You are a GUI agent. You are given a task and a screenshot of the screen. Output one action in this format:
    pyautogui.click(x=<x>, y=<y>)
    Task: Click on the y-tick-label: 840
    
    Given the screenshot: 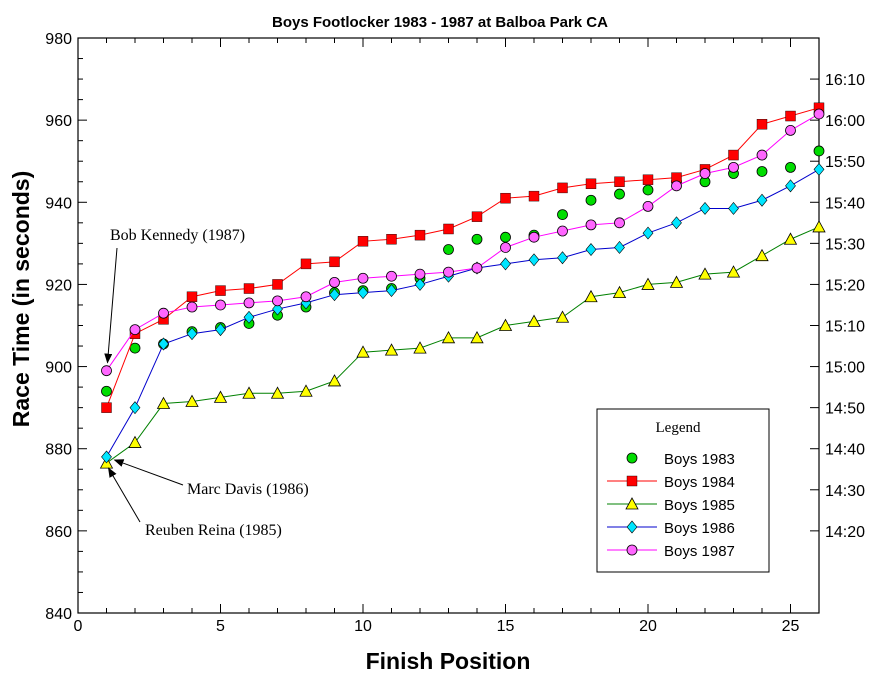 What is the action you would take?
    pyautogui.click(x=58, y=614)
    